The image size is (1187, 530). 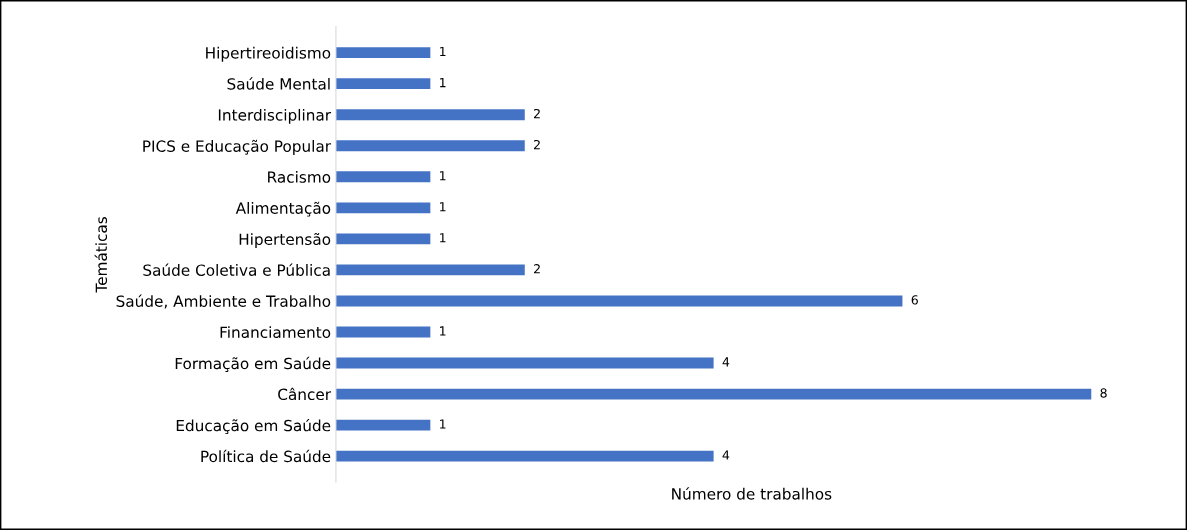 What do you see at coordinates (253, 426) in the screenshot?
I see `y-tick-label: Educação em Saúde` at bounding box center [253, 426].